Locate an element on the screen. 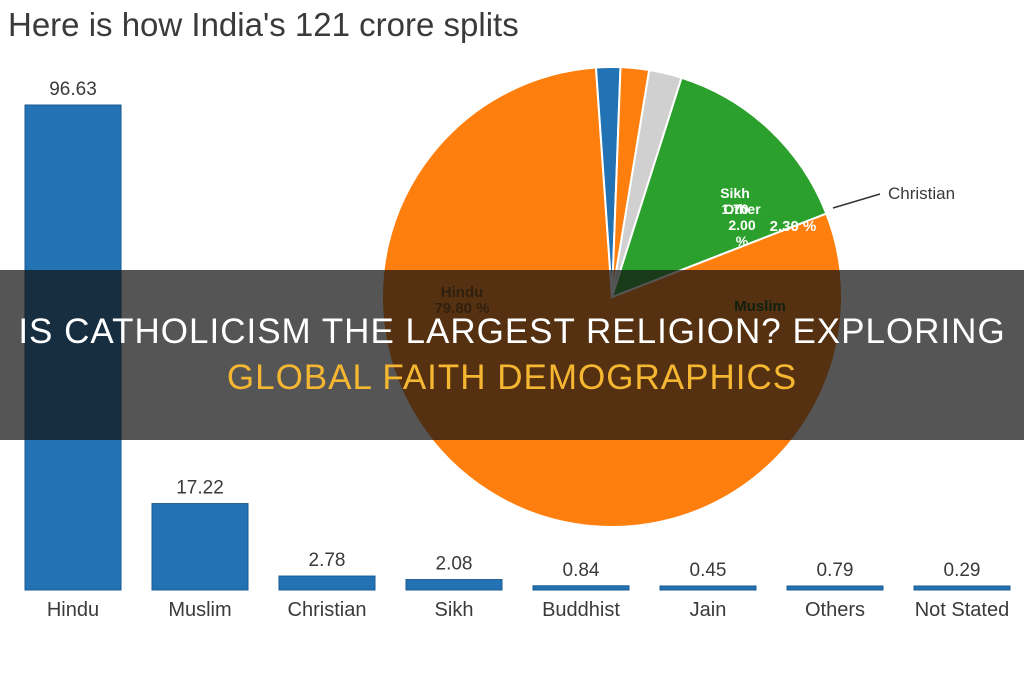 The image size is (1024, 680). bar-category-label: Muslim is located at coordinates (199, 610).